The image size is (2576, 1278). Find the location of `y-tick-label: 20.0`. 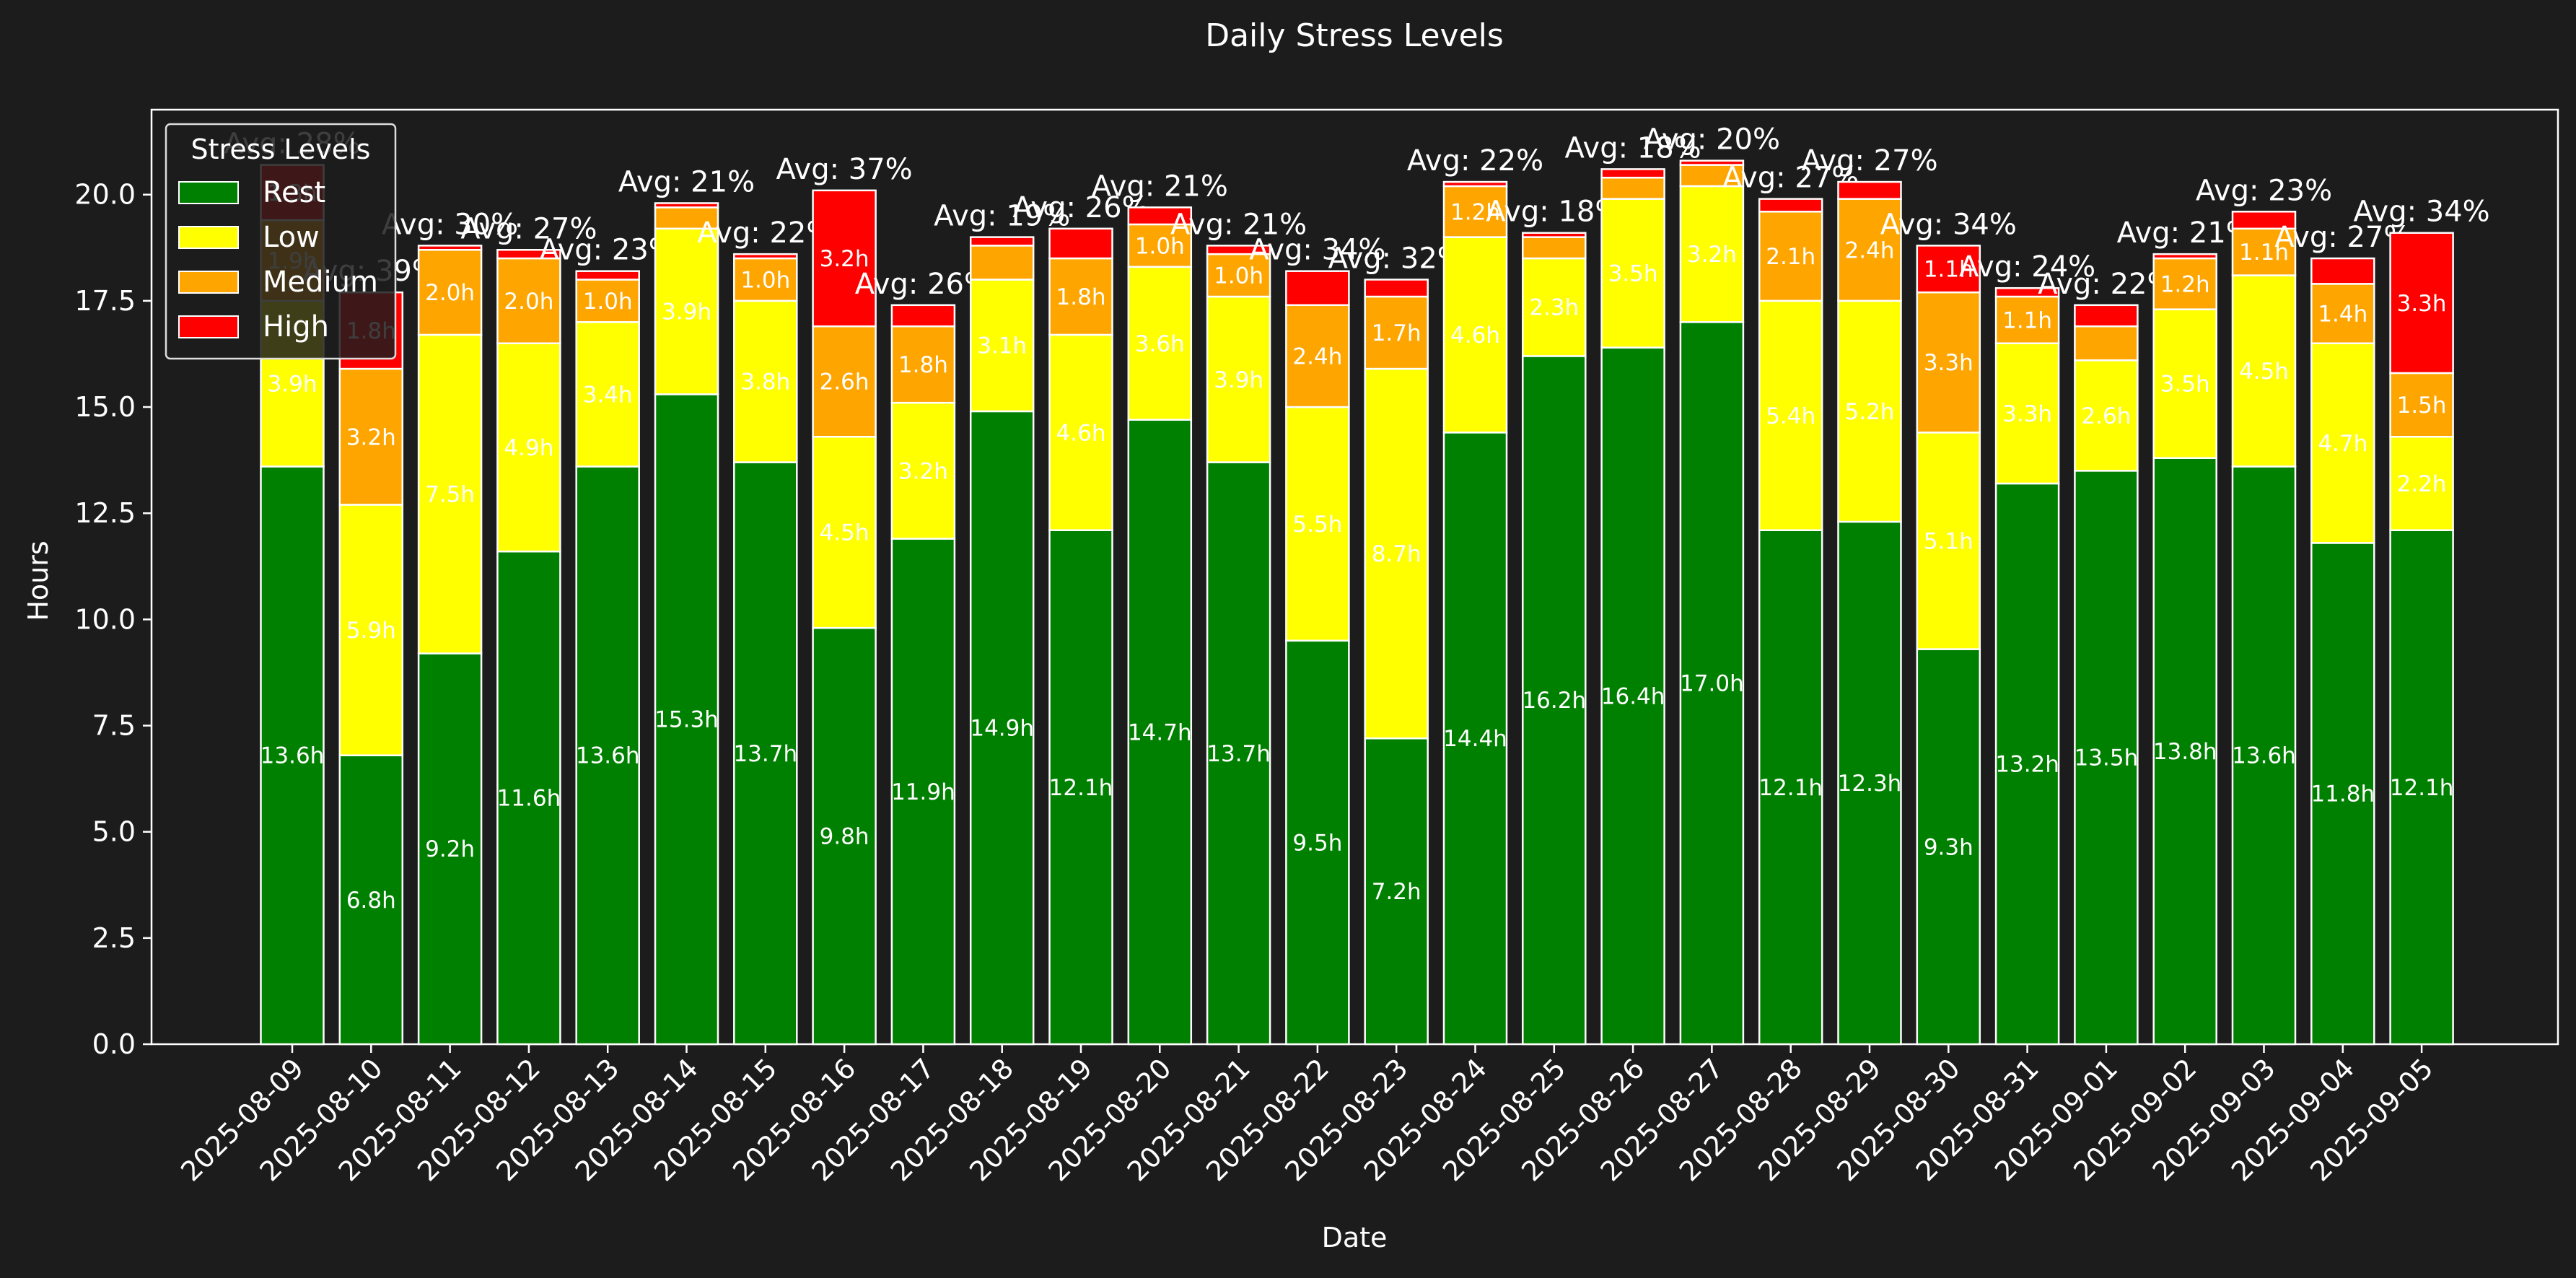

y-tick-label: 20.0 is located at coordinates (105, 195).